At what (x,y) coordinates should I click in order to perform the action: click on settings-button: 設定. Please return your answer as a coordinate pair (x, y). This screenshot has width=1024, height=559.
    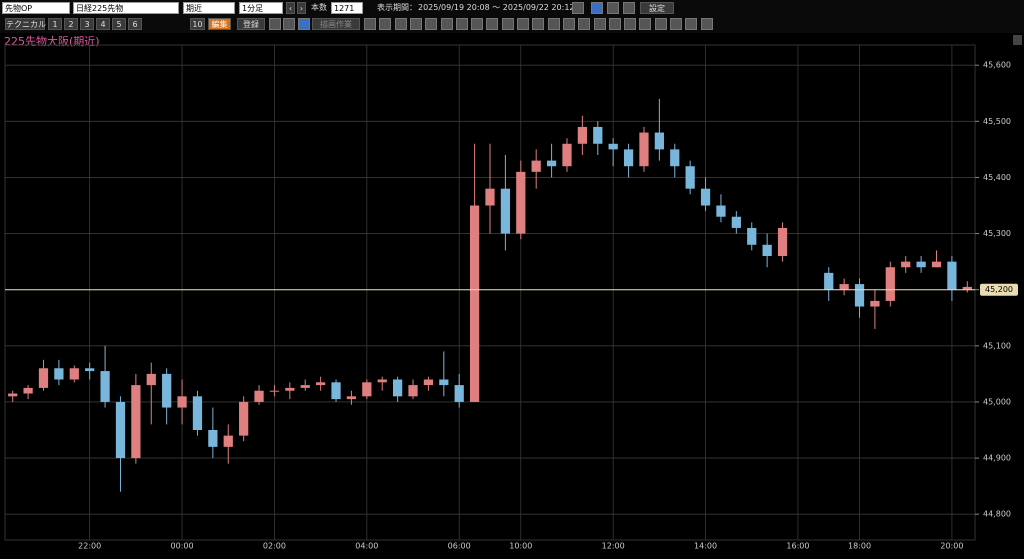
    Looking at the image, I should click on (657, 8).